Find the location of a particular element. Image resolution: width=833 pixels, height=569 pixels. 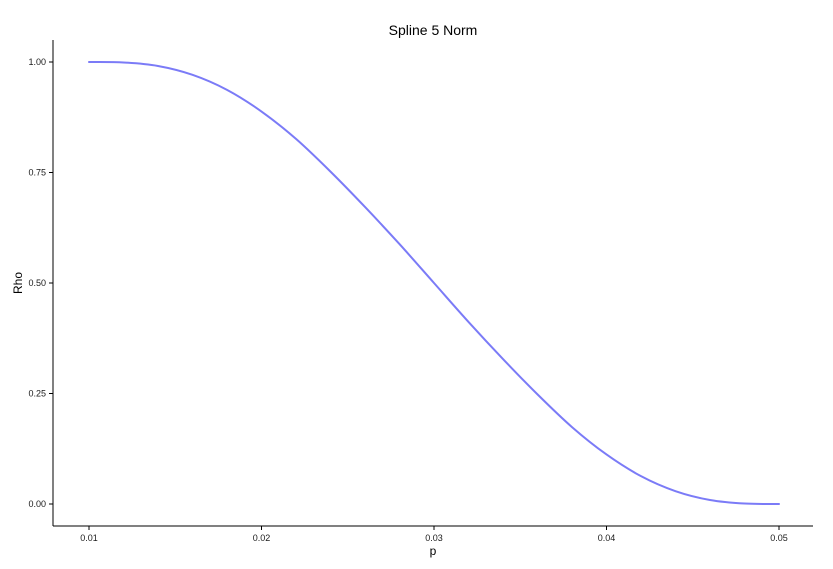

y-tick-label: 1.00 is located at coordinates (37, 62).